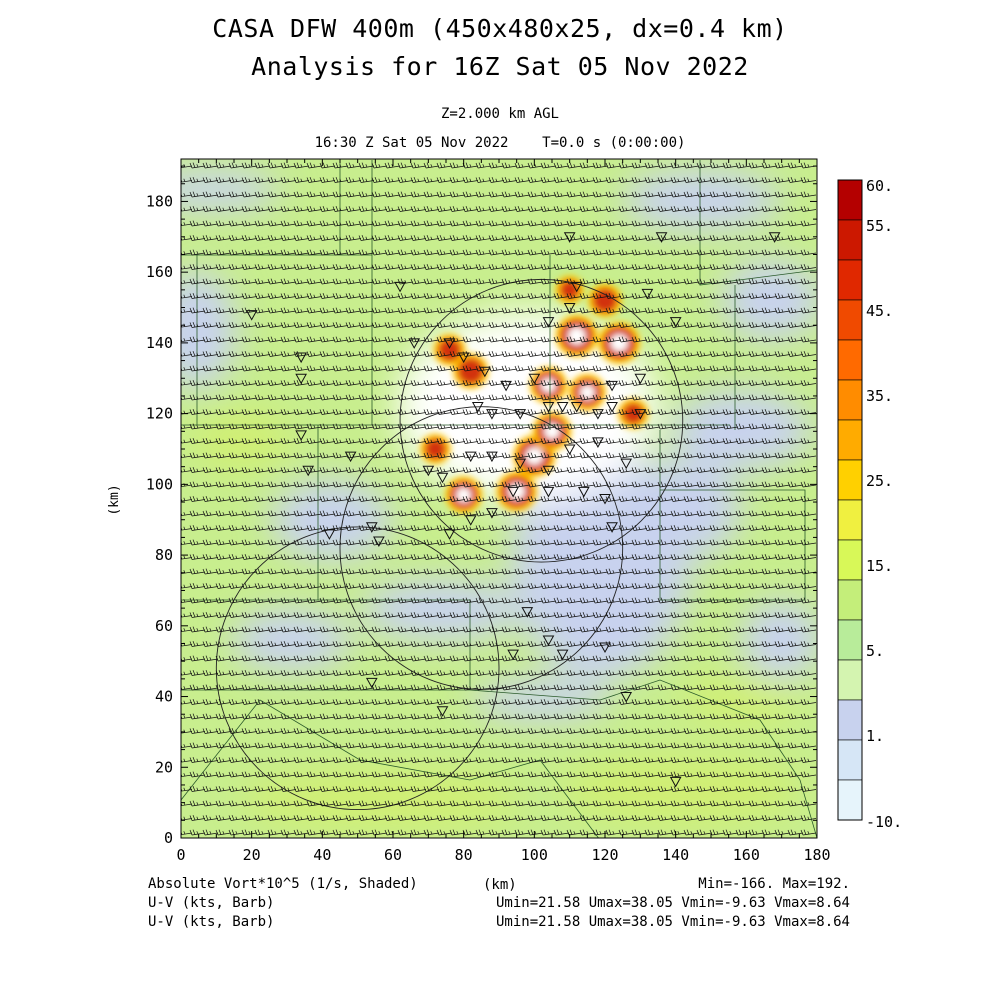 The height and width of the screenshot is (1000, 1000). Describe the element at coordinates (449, 349) in the screenshot. I see `vort-core-inner` at that location.